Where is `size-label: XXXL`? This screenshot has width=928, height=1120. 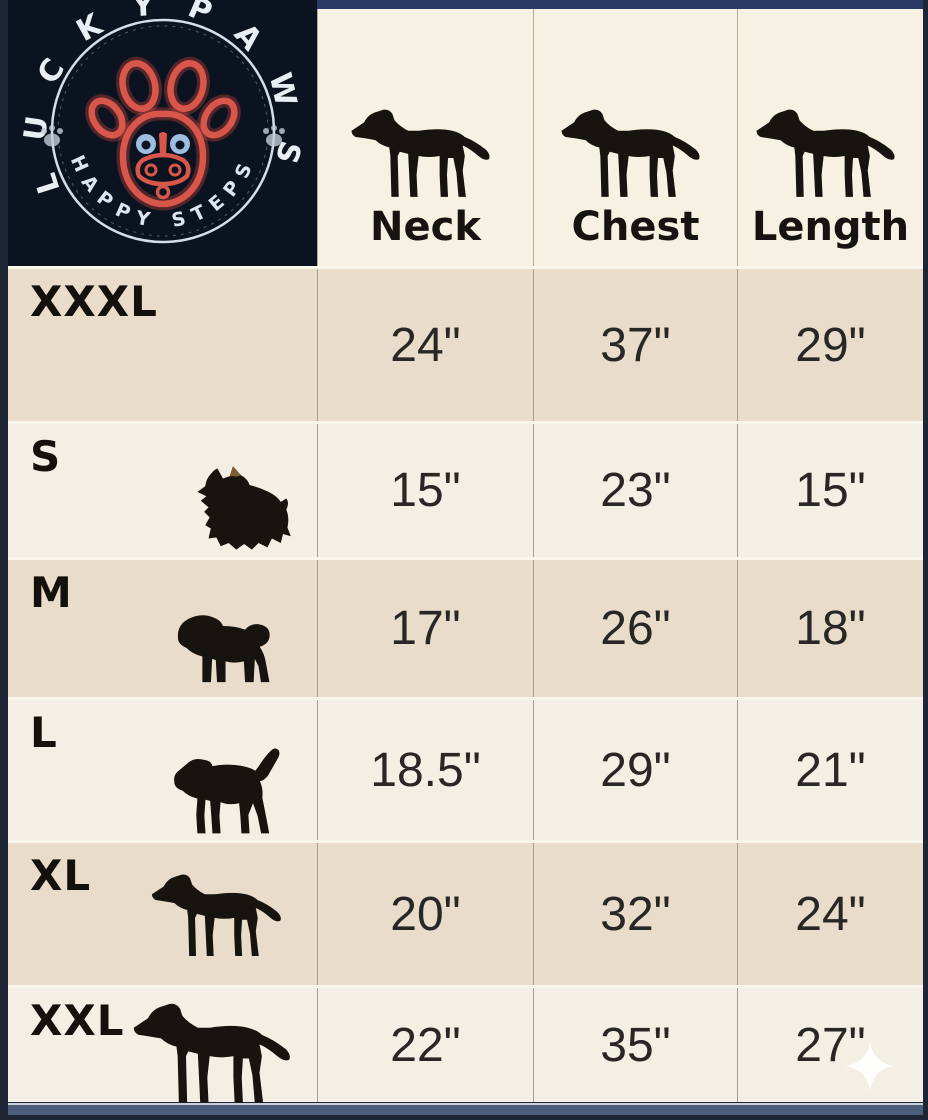 size-label: XXXL is located at coordinates (94, 301).